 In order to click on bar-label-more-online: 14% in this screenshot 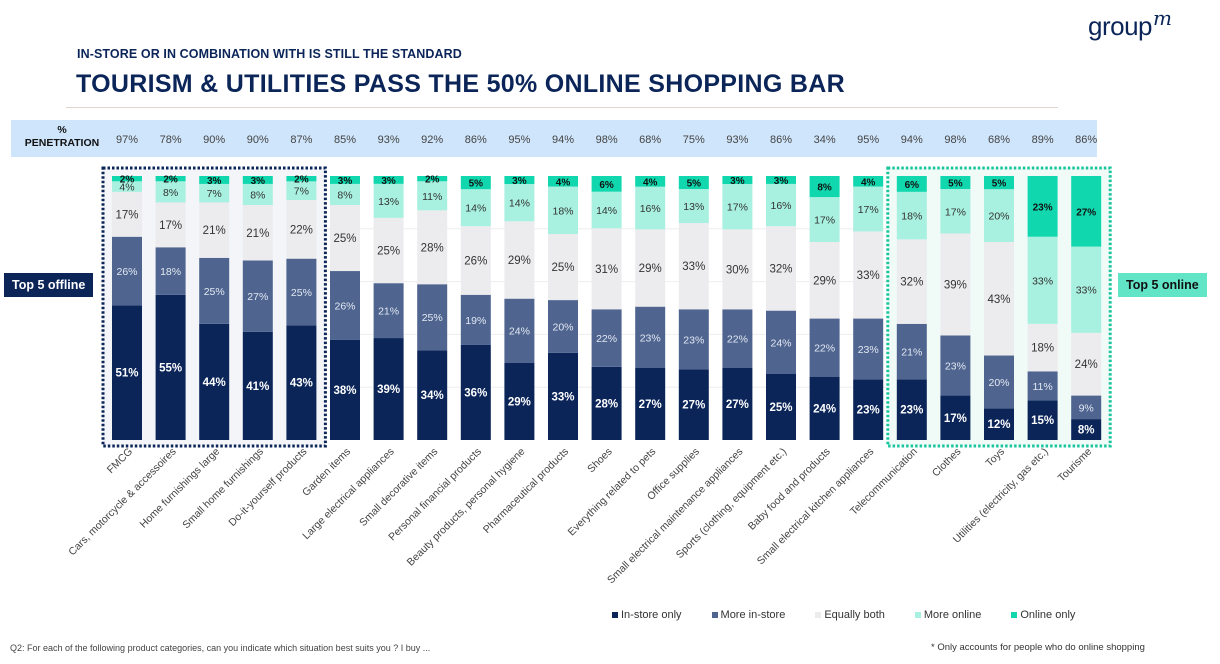, I will do `click(519, 204)`.